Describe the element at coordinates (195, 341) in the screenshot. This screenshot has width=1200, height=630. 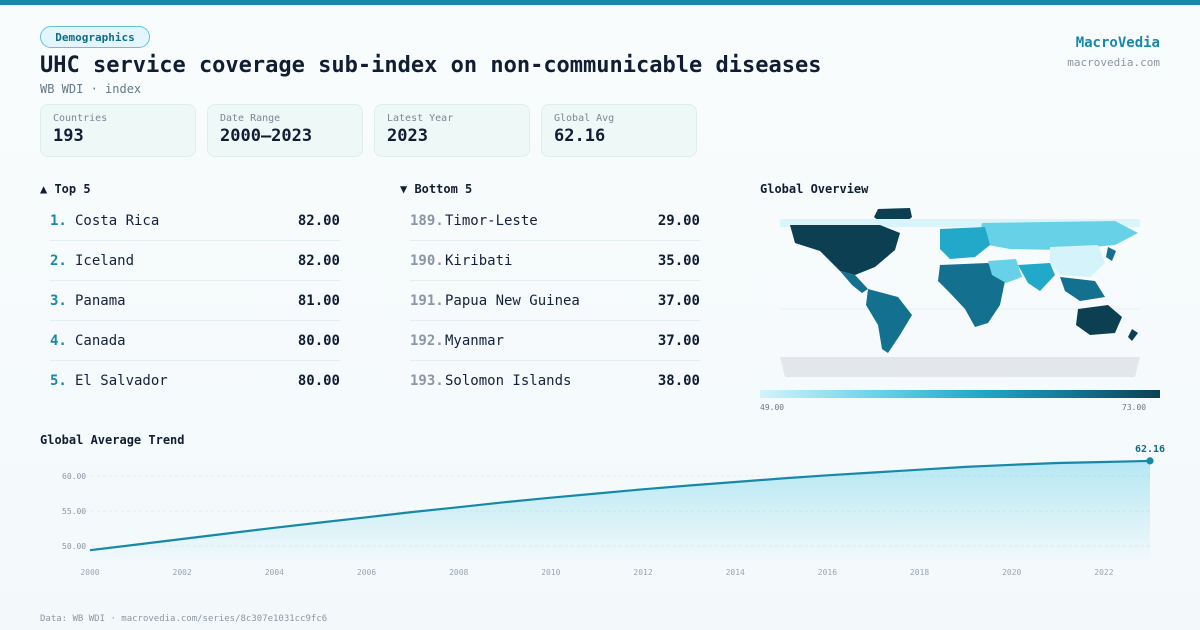
I see `list-item: 4. Canada 80.00` at that location.